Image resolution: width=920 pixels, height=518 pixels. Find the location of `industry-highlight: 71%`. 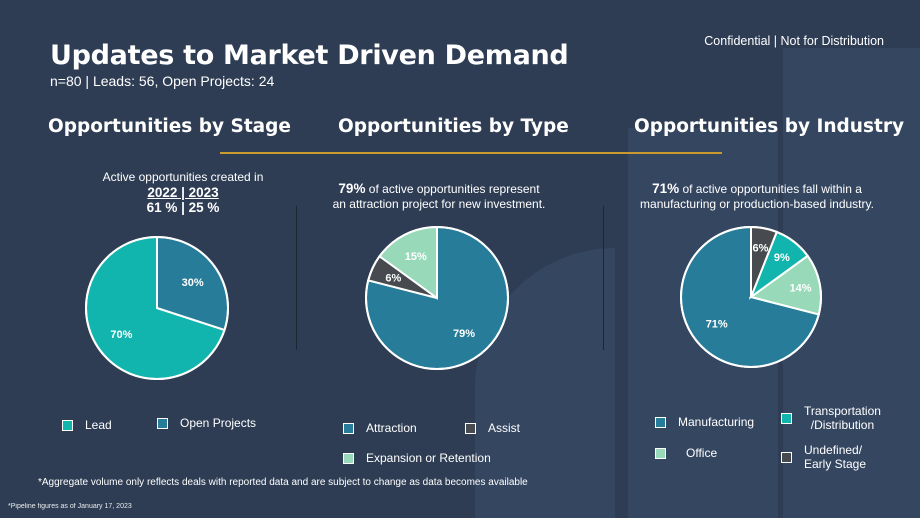

industry-highlight: 71% is located at coordinates (666, 188).